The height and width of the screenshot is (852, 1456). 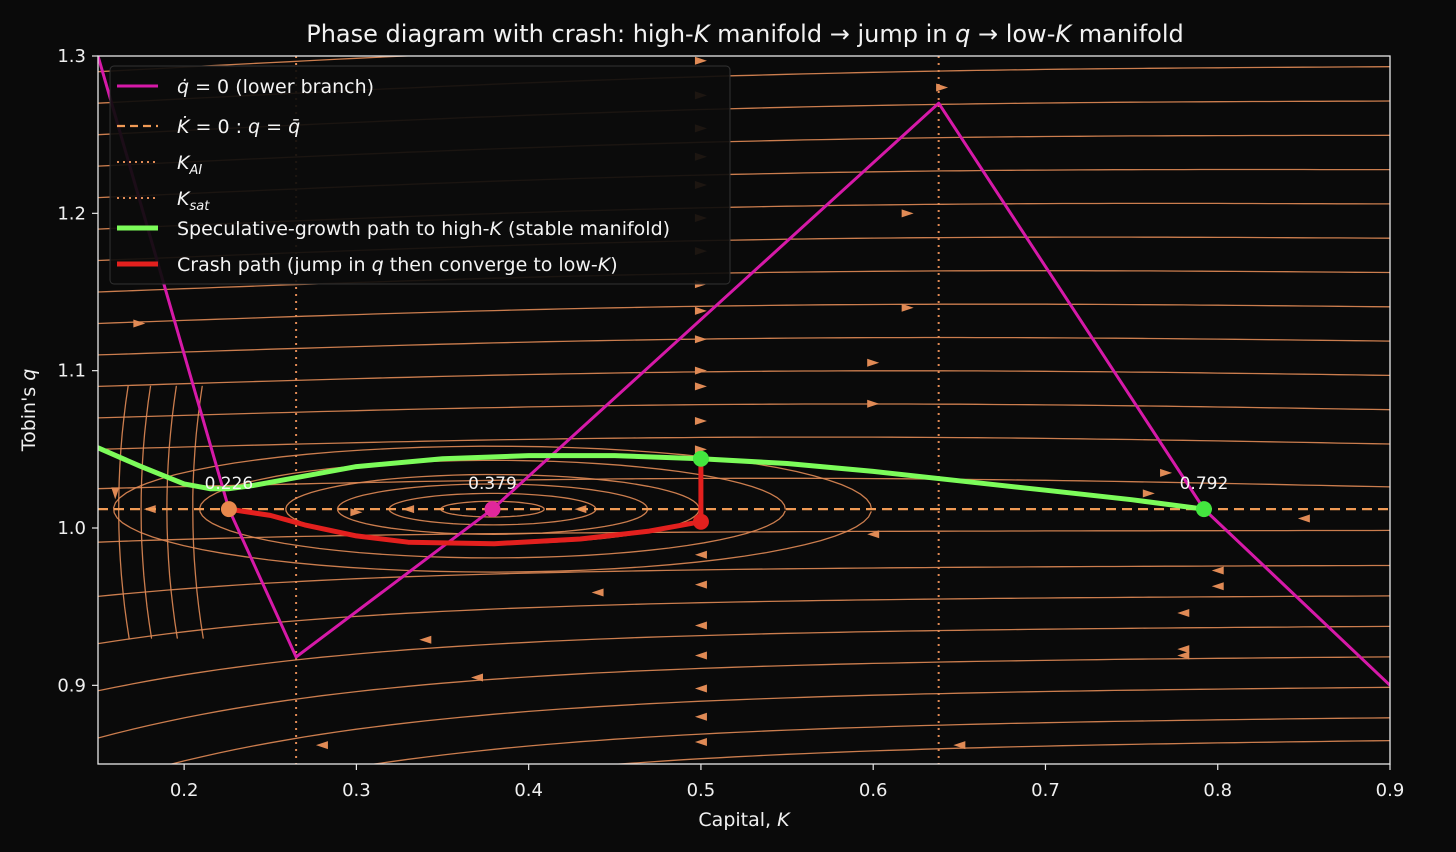 What do you see at coordinates (229, 484) in the screenshot?
I see `point-label: 0.226` at bounding box center [229, 484].